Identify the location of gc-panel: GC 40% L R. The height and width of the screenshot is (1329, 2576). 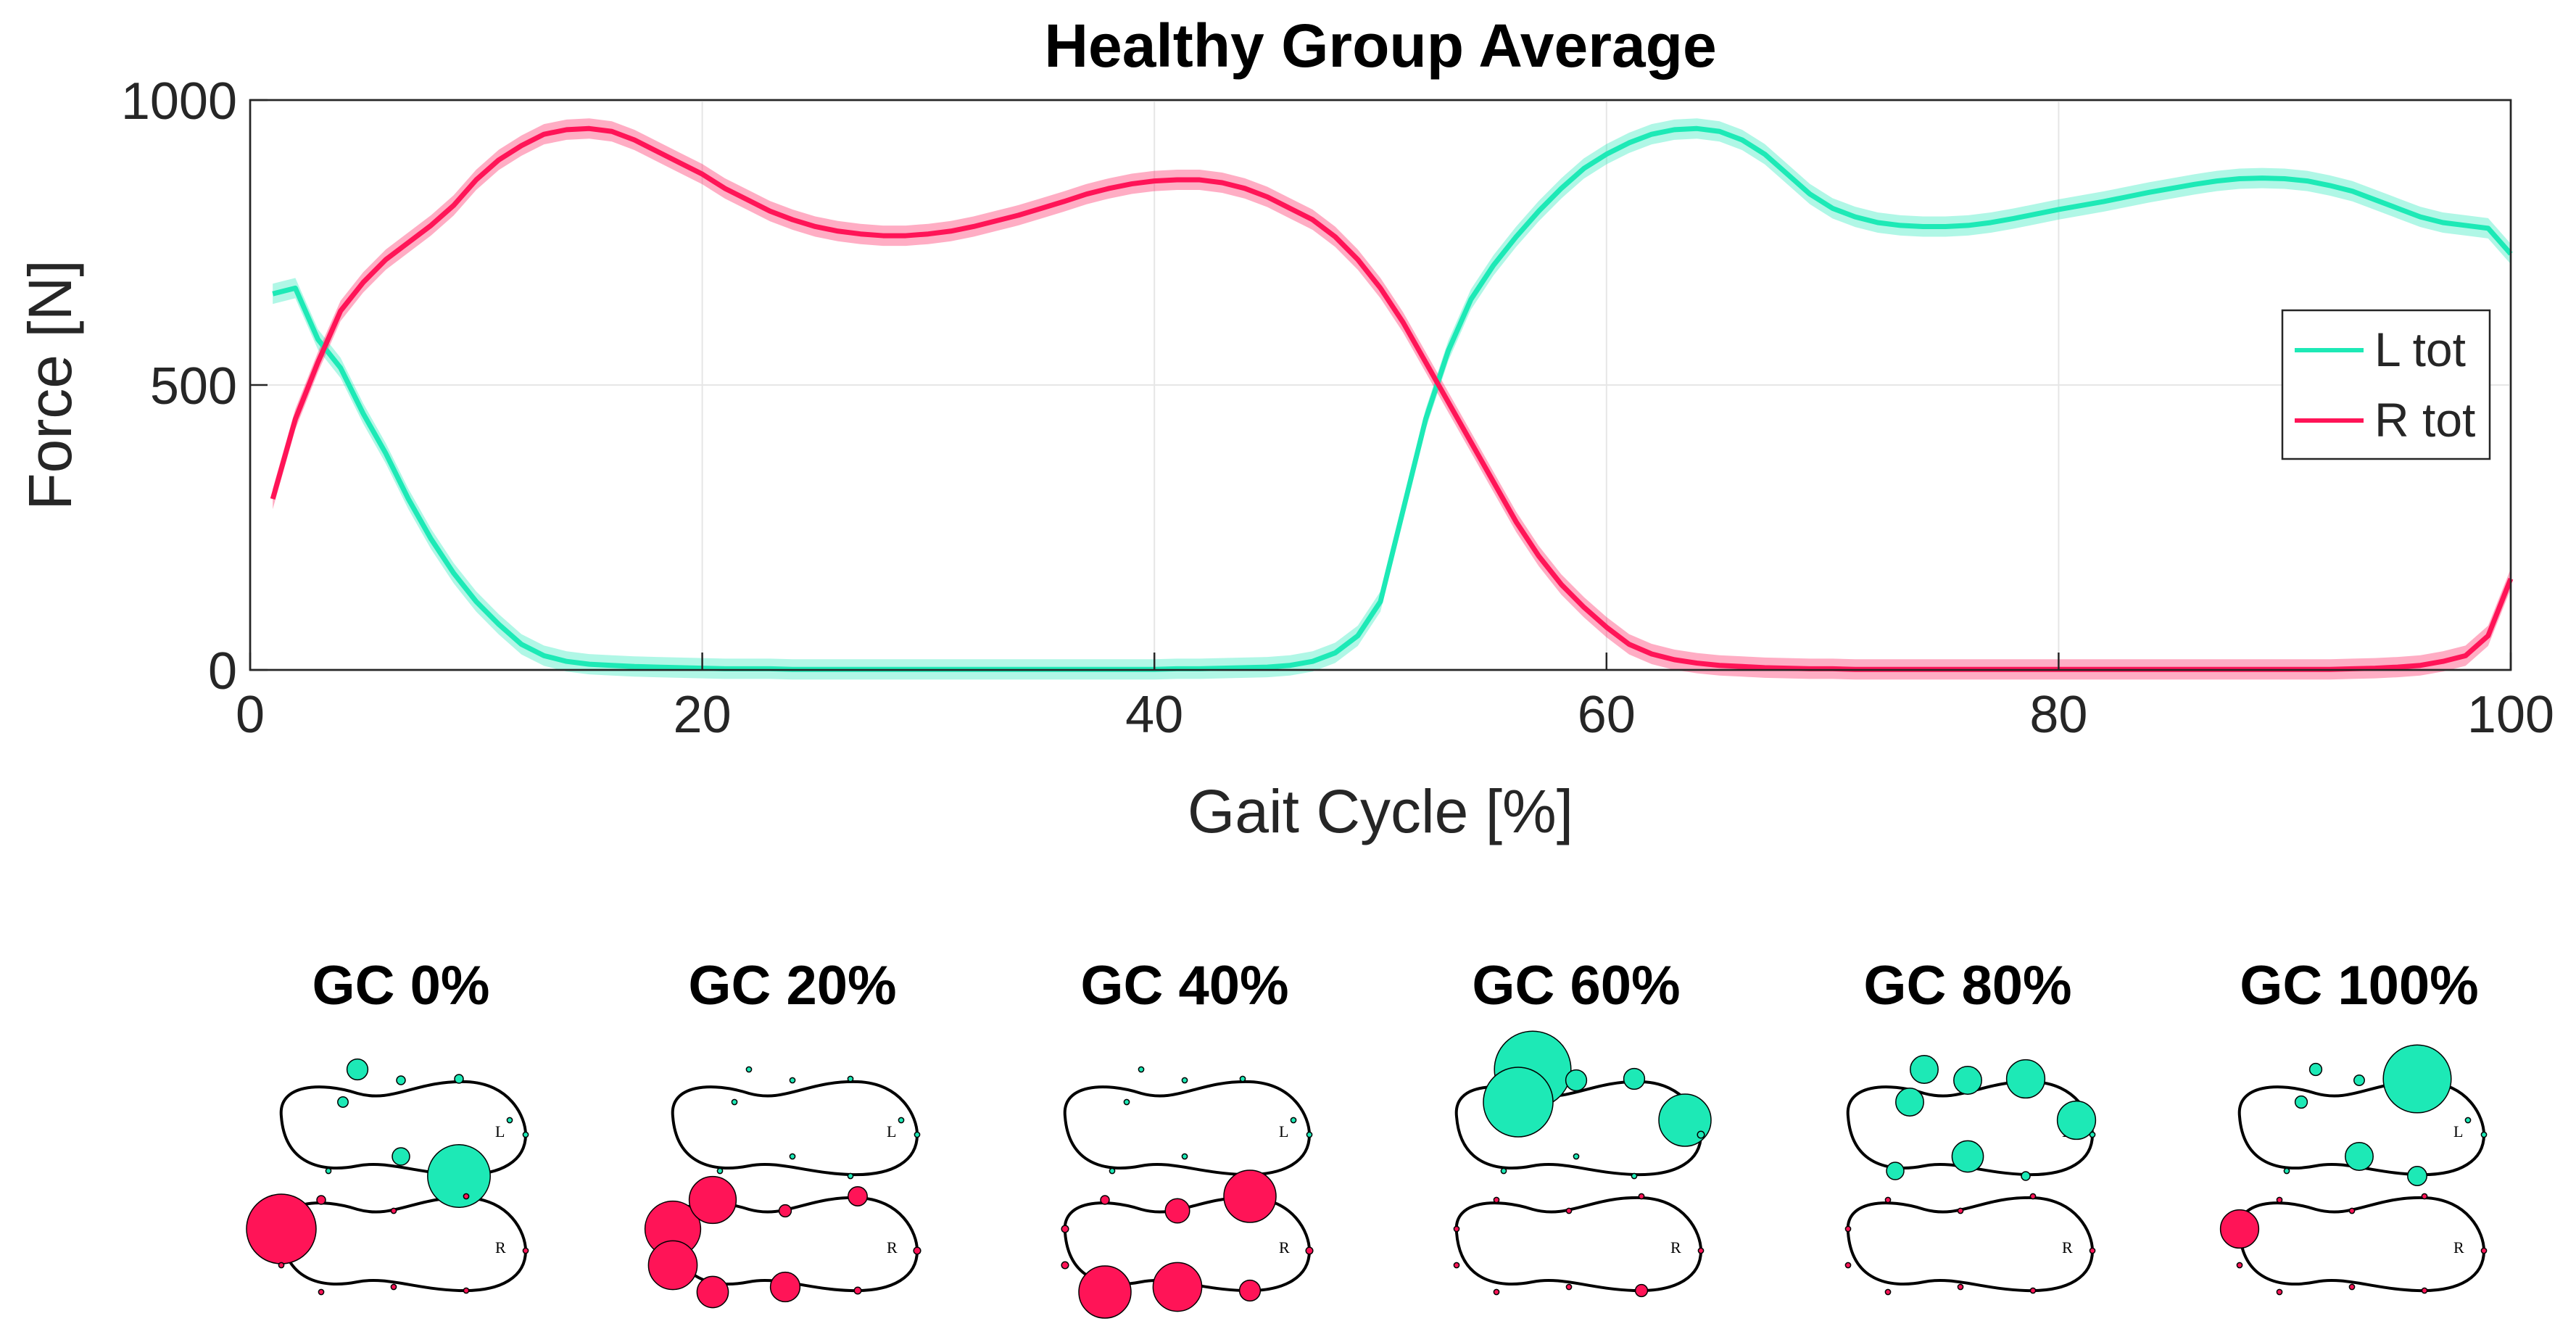
(1187, 1137).